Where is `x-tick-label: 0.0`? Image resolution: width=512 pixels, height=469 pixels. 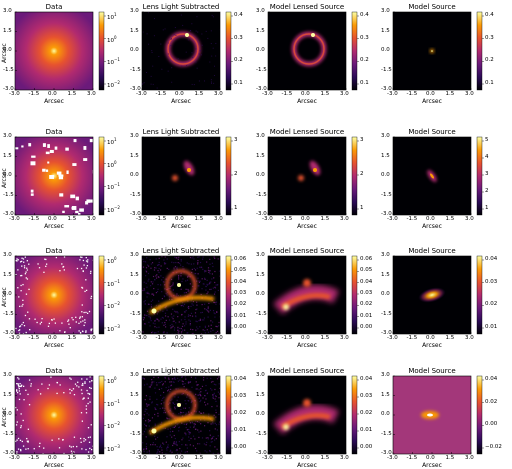 x-tick-label: 0.0 is located at coordinates (305, 337).